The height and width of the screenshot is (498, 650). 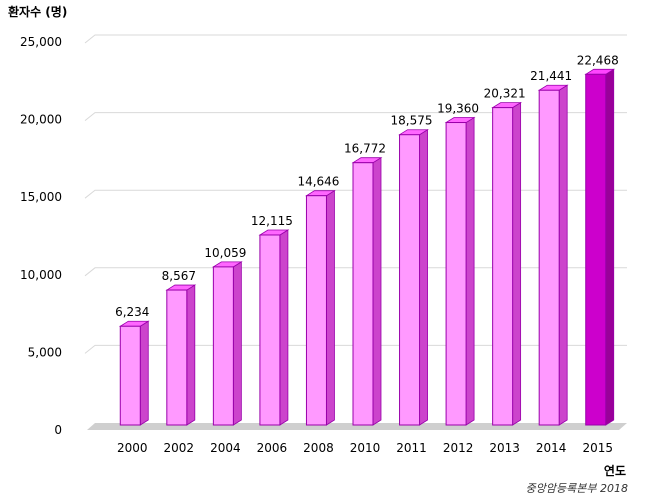 What do you see at coordinates (272, 221) in the screenshot?
I see `data-label: 12,115` at bounding box center [272, 221].